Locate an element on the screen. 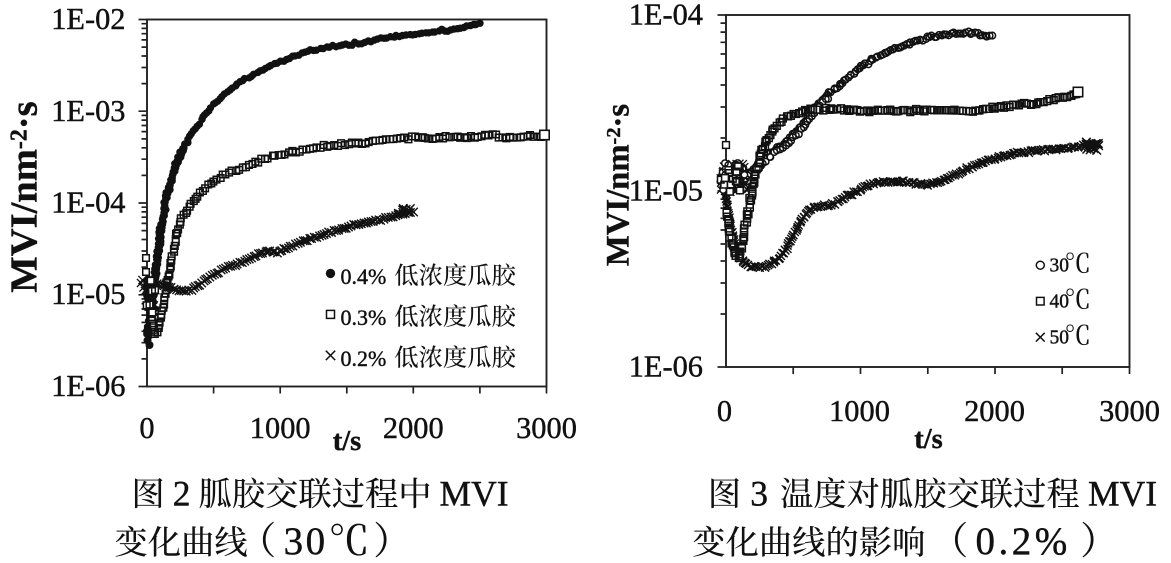 The height and width of the screenshot is (563, 1171). svg-text: 0.3% is located at coordinates (364, 317).